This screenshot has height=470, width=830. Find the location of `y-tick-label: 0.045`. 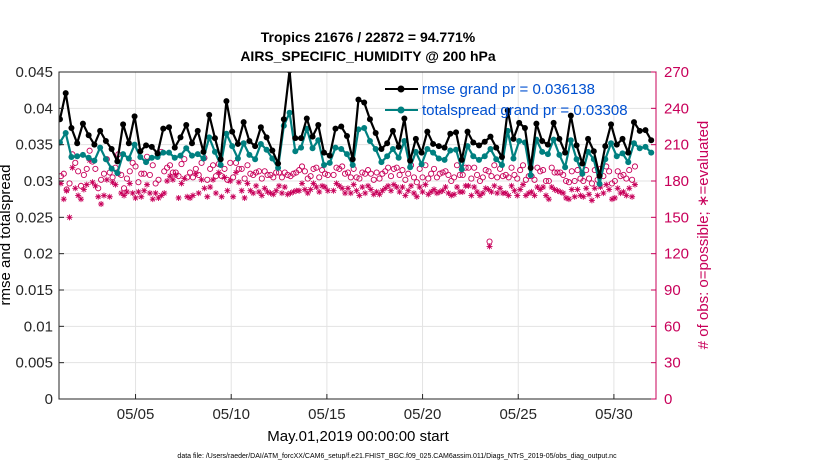

y-tick-label: 0.045 is located at coordinates (34, 72).